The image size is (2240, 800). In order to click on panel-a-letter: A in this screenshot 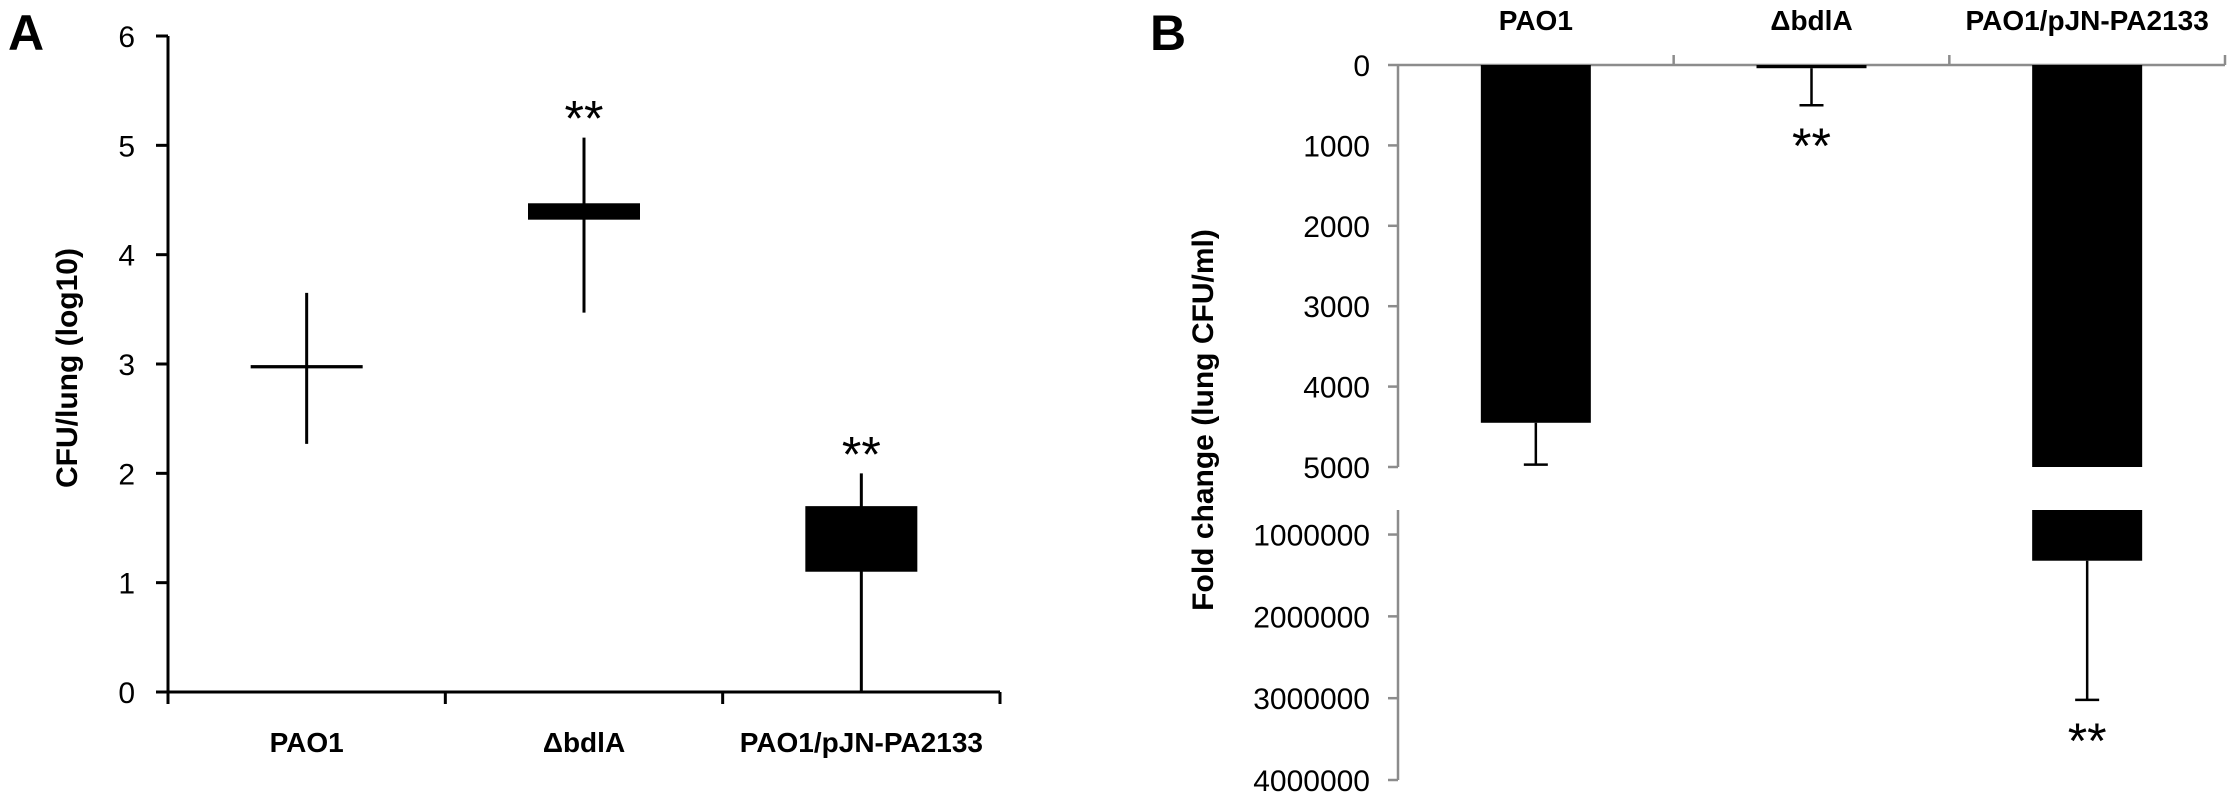, I will do `click(26, 33)`.